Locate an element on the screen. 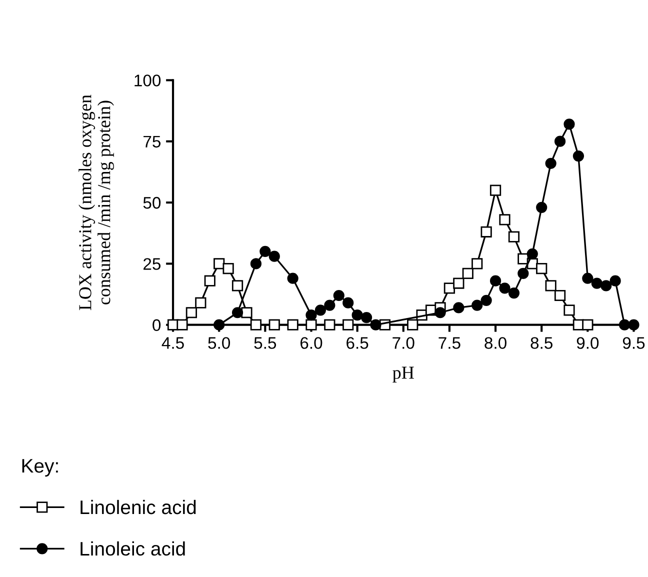 The width and height of the screenshot is (648, 577). x-tick-label: 7.0 is located at coordinates (403, 343).